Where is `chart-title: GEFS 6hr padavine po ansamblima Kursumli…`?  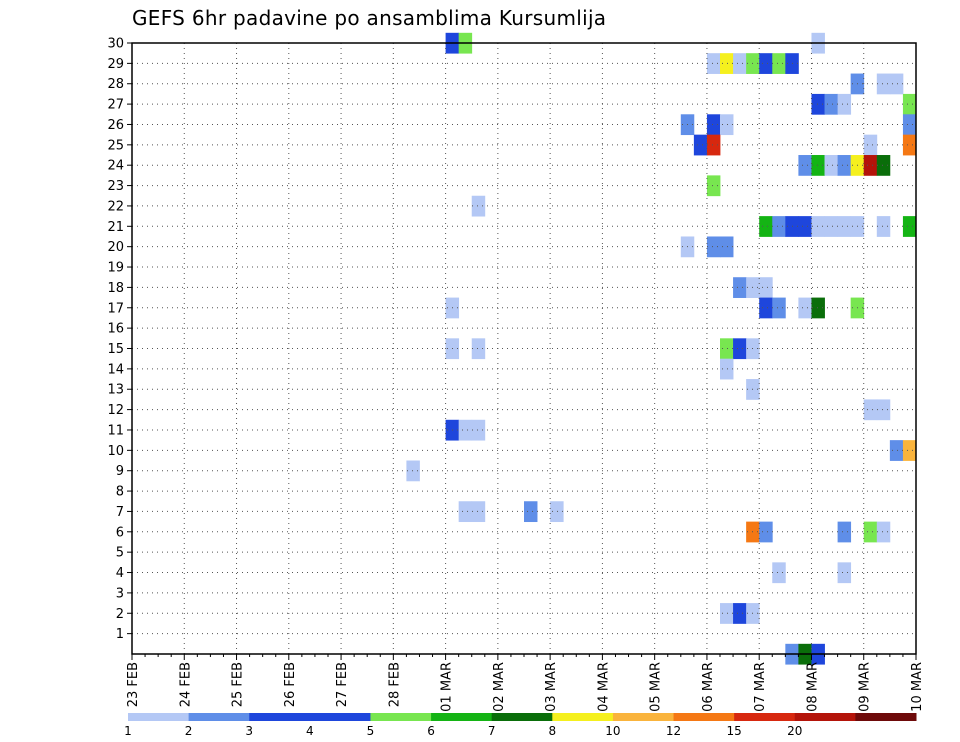
chart-title: GEFS 6hr padavine po ansamblima Kursumli… is located at coordinates (369, 18).